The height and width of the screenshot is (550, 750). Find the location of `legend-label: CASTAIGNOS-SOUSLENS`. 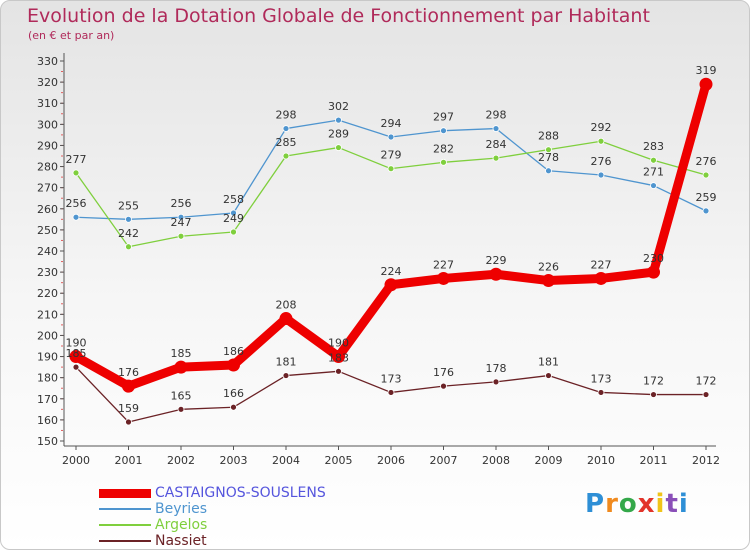

legend-label: CASTAIGNOS-SOUSLENS is located at coordinates (240, 493).